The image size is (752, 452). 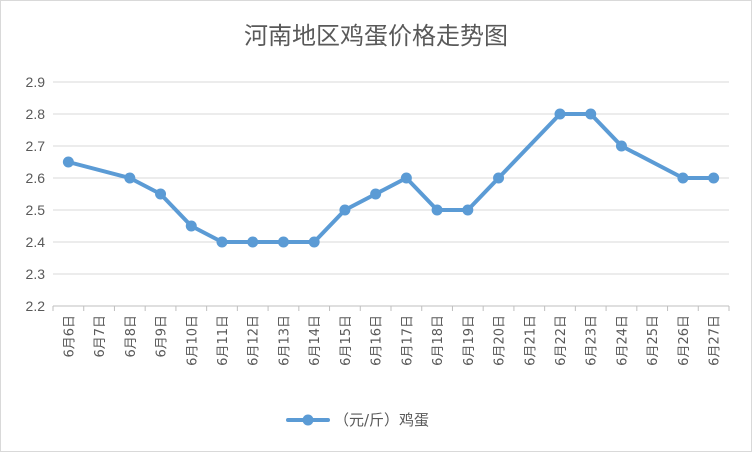 What do you see at coordinates (36, 82) in the screenshot?
I see `y-tick-label: 2.9` at bounding box center [36, 82].